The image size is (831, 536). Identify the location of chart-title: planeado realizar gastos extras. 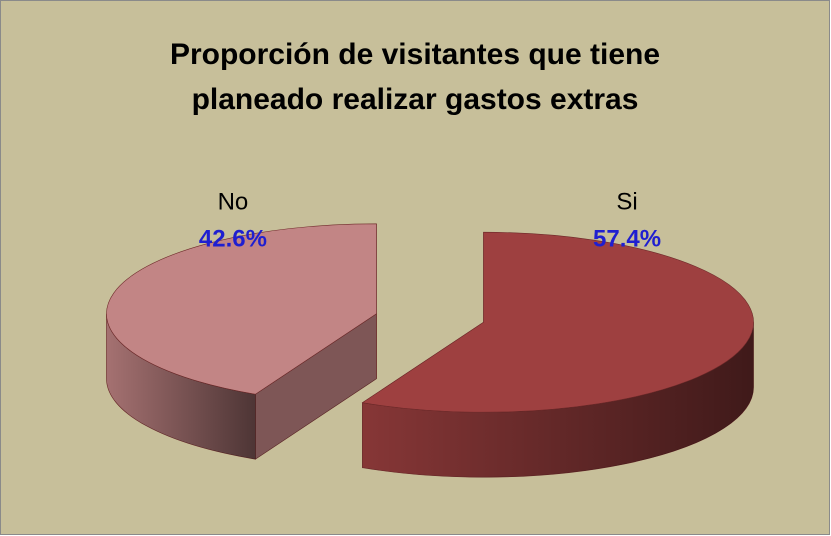
(415, 99).